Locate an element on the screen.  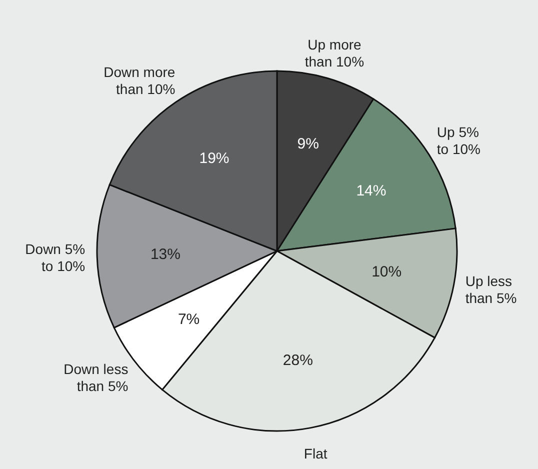
data-label: 13% is located at coordinates (165, 255).